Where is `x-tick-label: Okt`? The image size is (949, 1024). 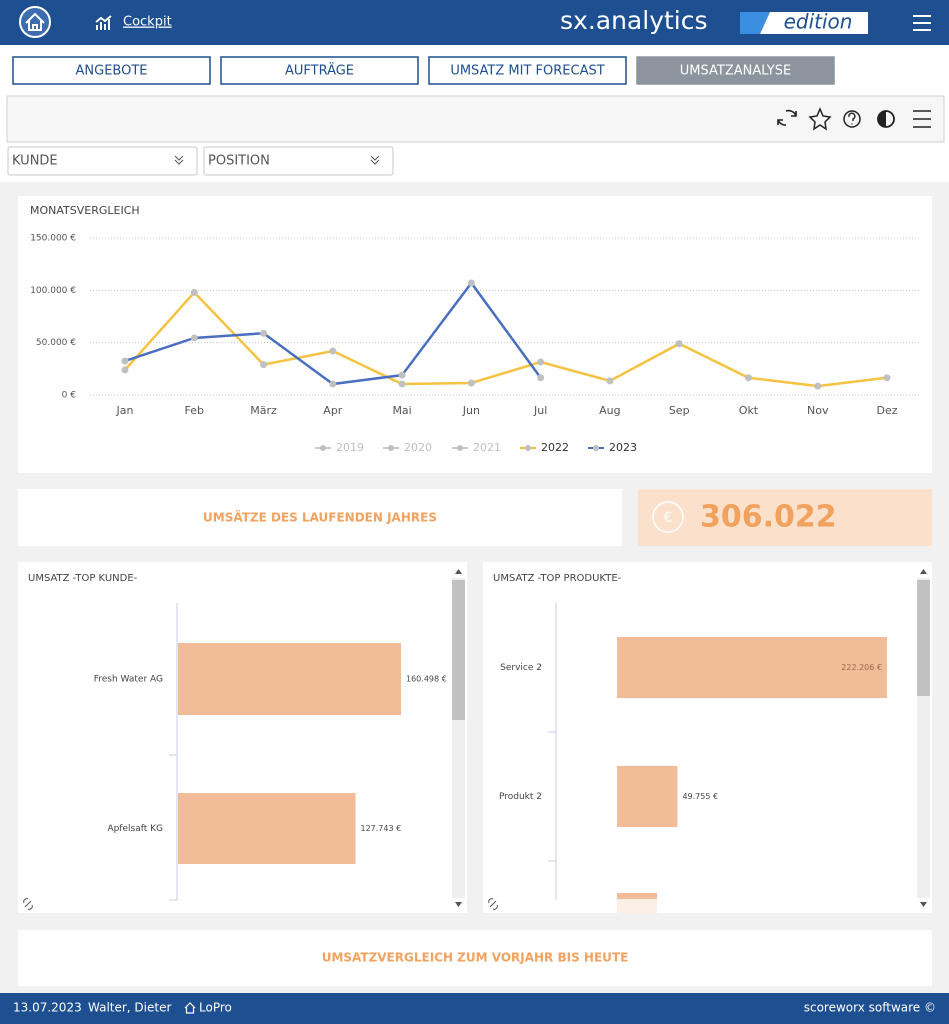 x-tick-label: Okt is located at coordinates (749, 410).